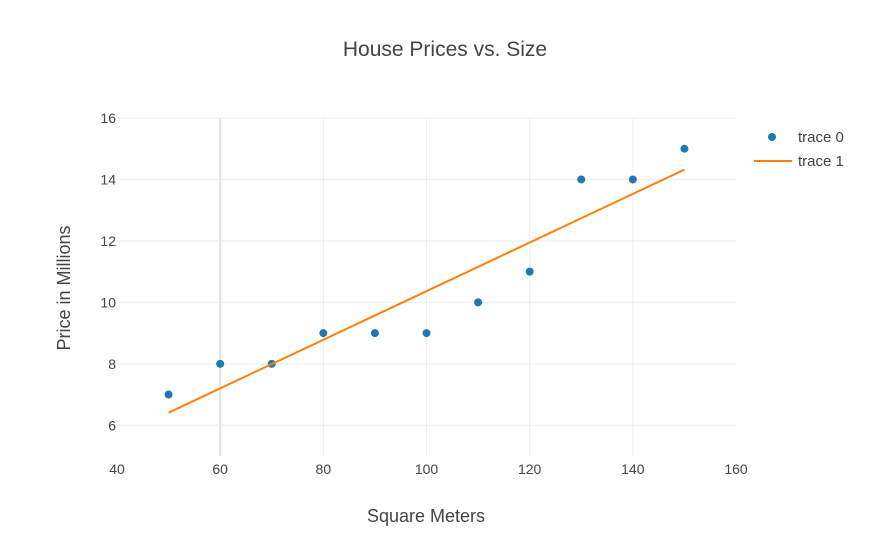 The width and height of the screenshot is (880, 560). What do you see at coordinates (445, 49) in the screenshot?
I see `chart-title: House Prices vs. Size` at bounding box center [445, 49].